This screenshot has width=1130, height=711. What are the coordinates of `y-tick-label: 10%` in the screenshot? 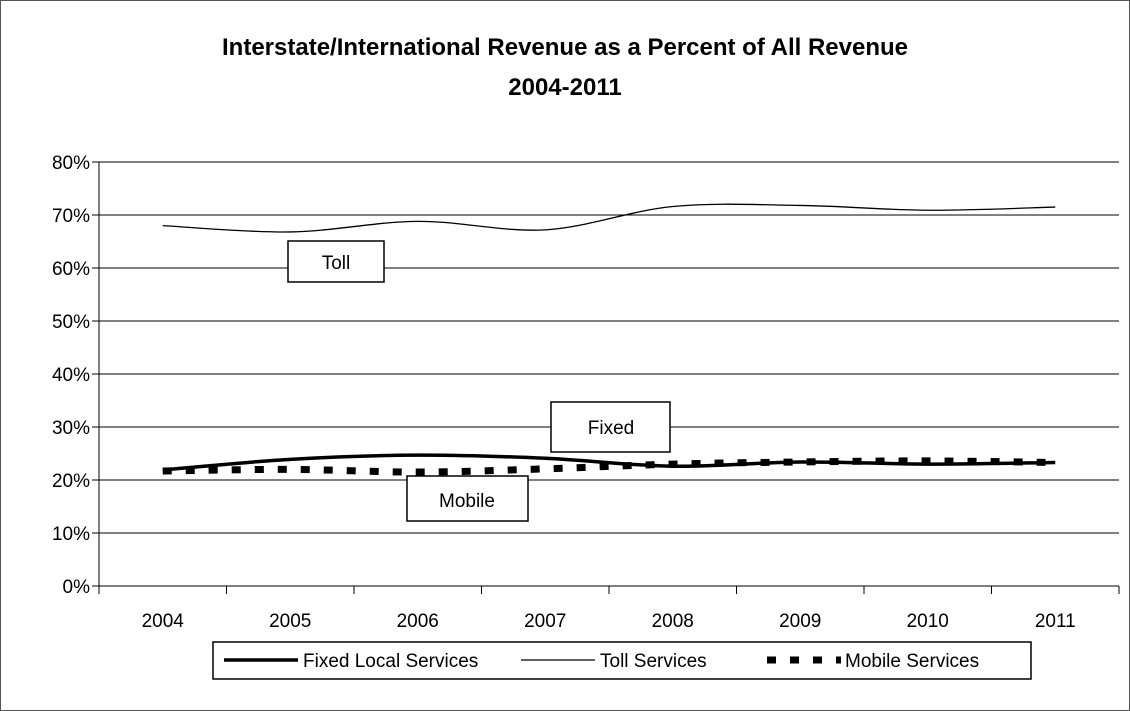 It's located at (71, 534).